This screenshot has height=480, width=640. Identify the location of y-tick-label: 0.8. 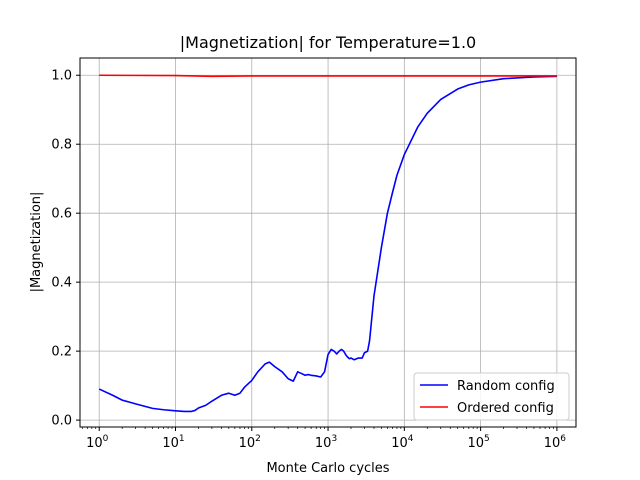
(61, 145).